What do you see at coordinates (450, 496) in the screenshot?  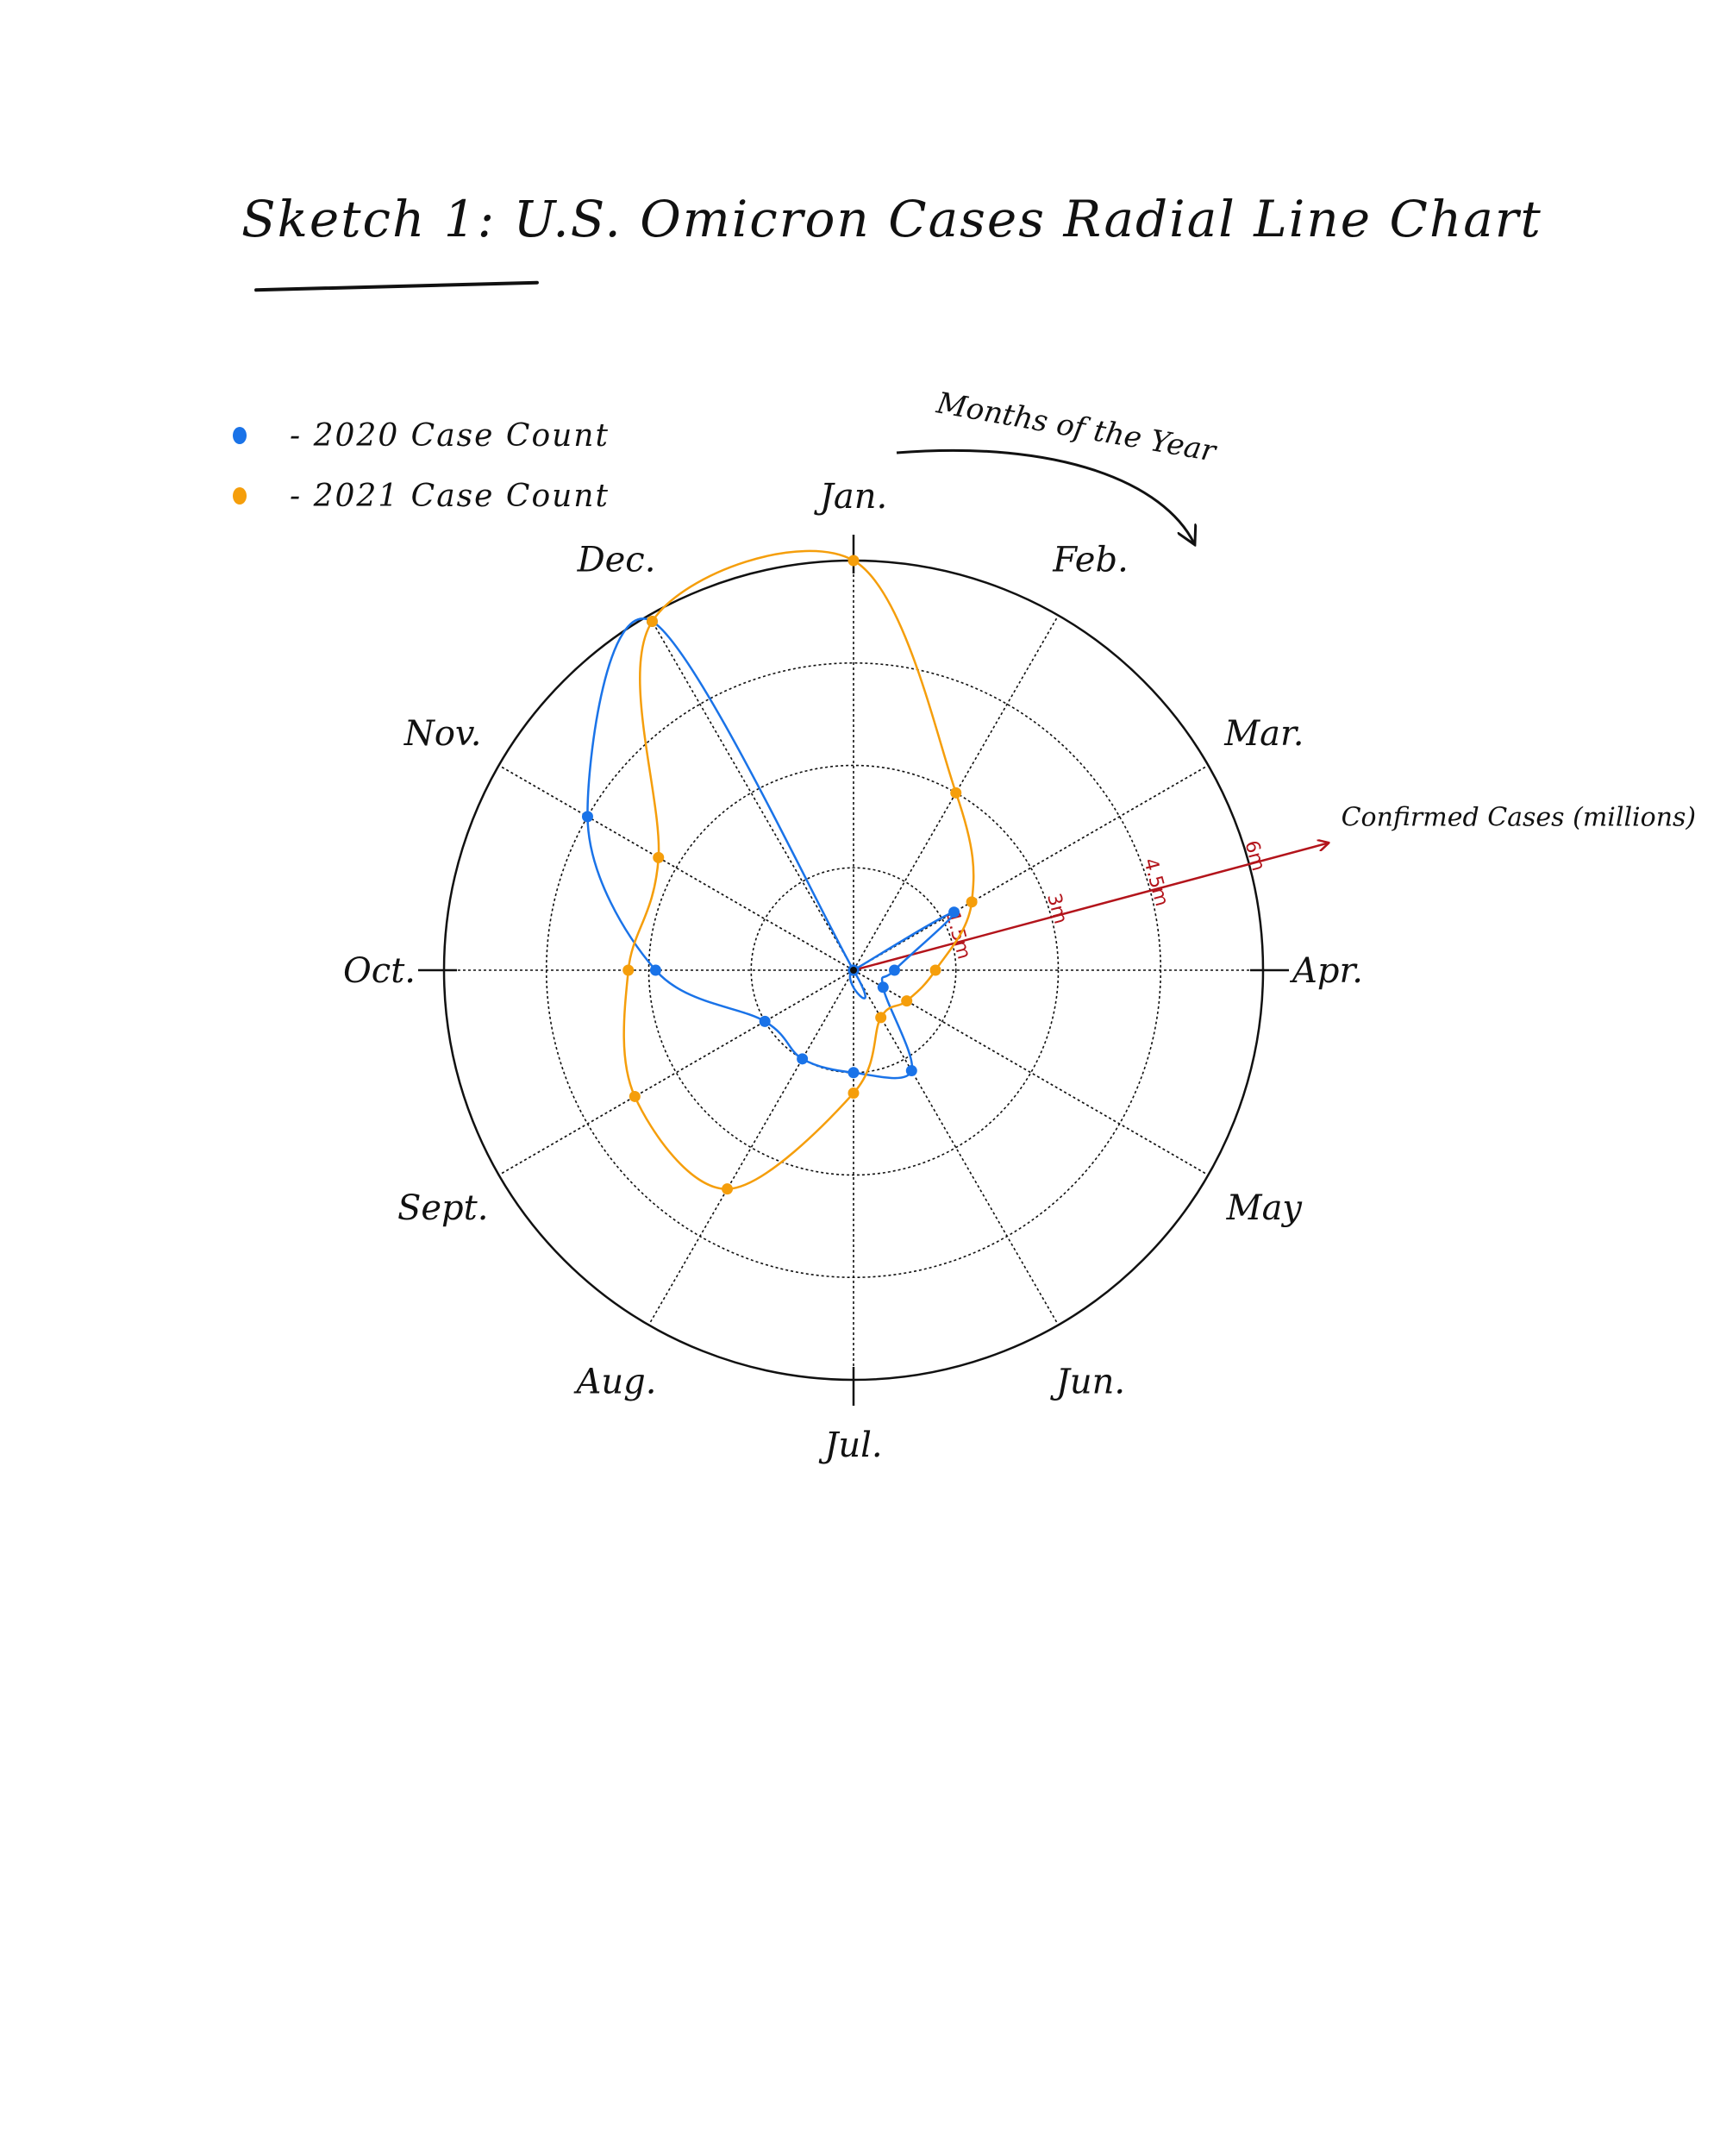 I see `legend-label-2021: - 2021 Case Count` at bounding box center [450, 496].